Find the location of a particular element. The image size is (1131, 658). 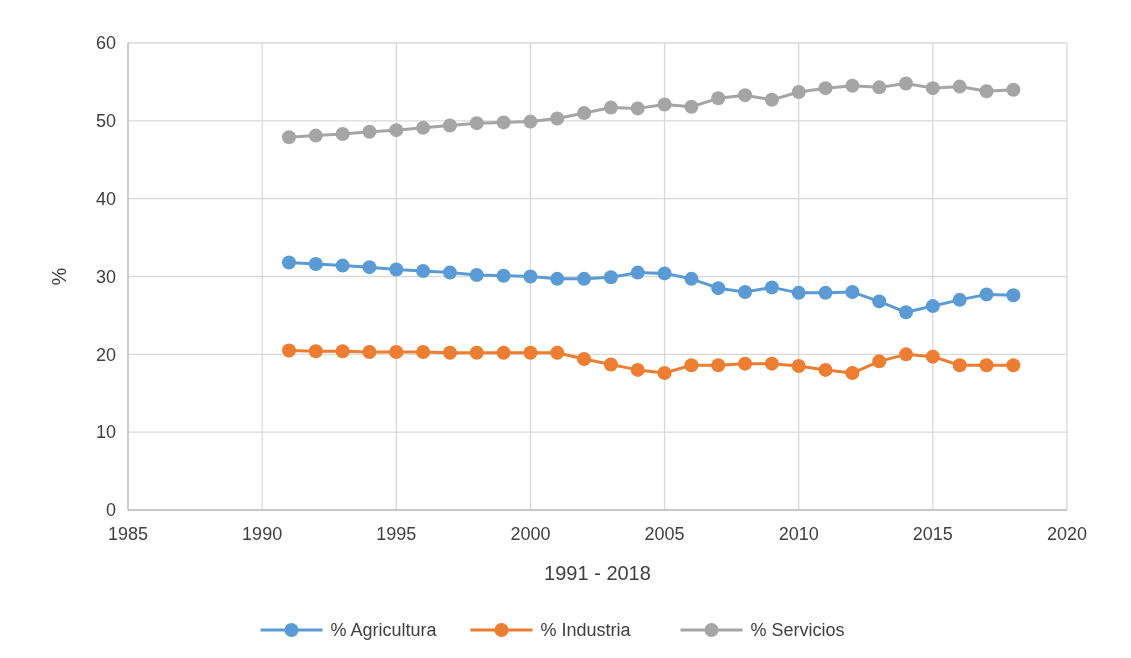

x-tick-label: 2000 is located at coordinates (530, 534).